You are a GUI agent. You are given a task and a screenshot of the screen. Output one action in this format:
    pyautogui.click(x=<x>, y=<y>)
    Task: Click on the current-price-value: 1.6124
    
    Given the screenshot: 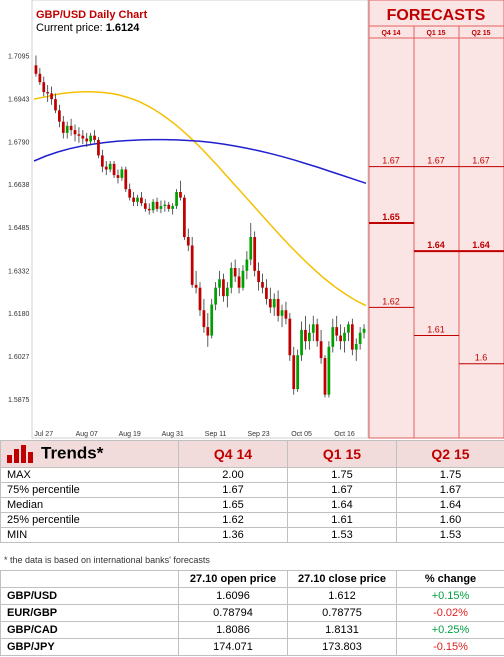 What is the action you would take?
    pyautogui.click(x=123, y=28)
    